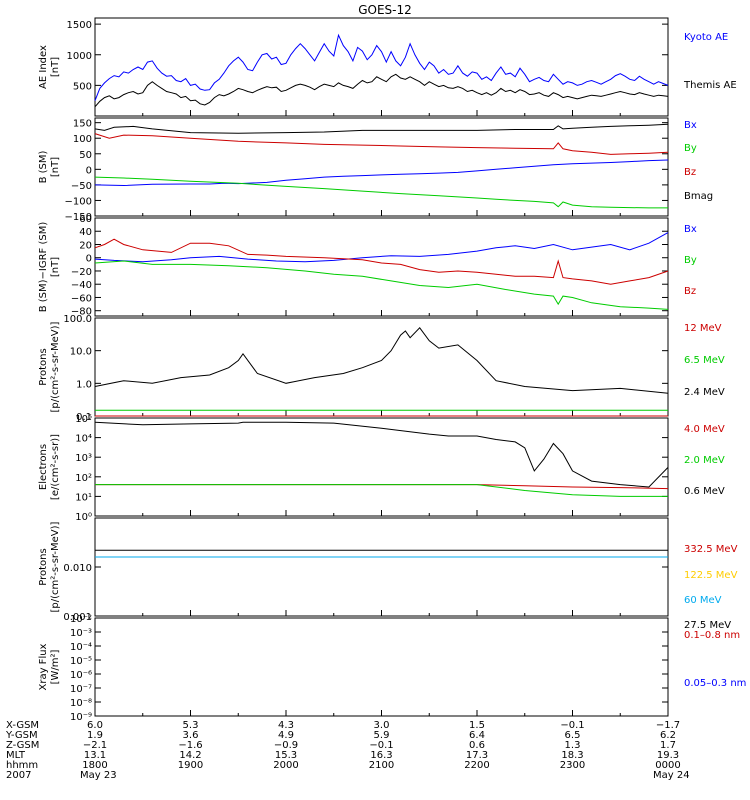 Image resolution: width=750 pixels, height=800 pixels. What do you see at coordinates (83, 517) in the screenshot?
I see `y-tick-label: 10⁰` at bounding box center [83, 517].